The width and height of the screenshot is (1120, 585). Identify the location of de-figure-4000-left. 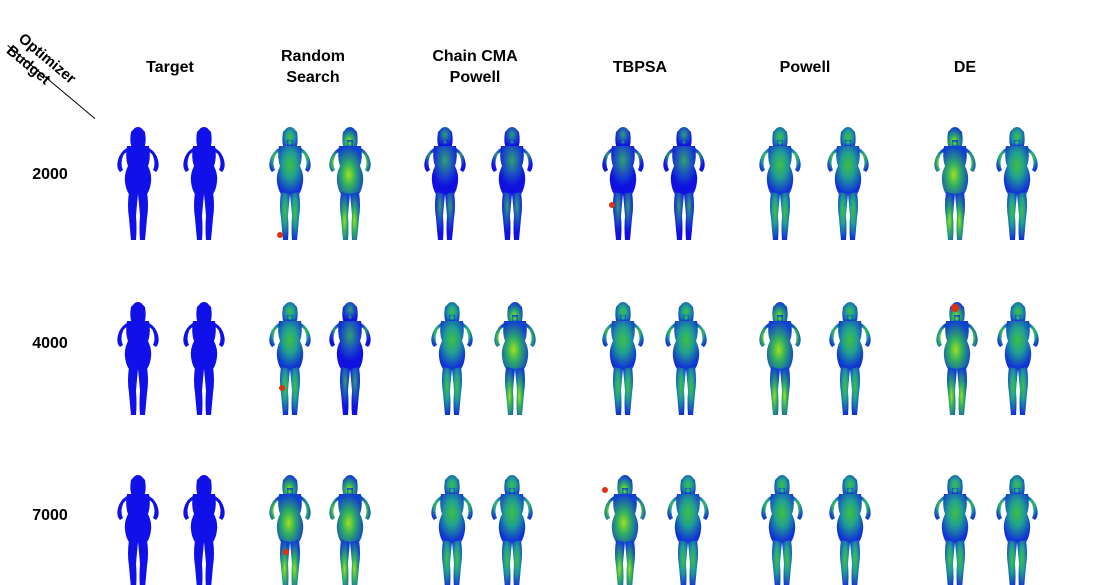
(957, 358).